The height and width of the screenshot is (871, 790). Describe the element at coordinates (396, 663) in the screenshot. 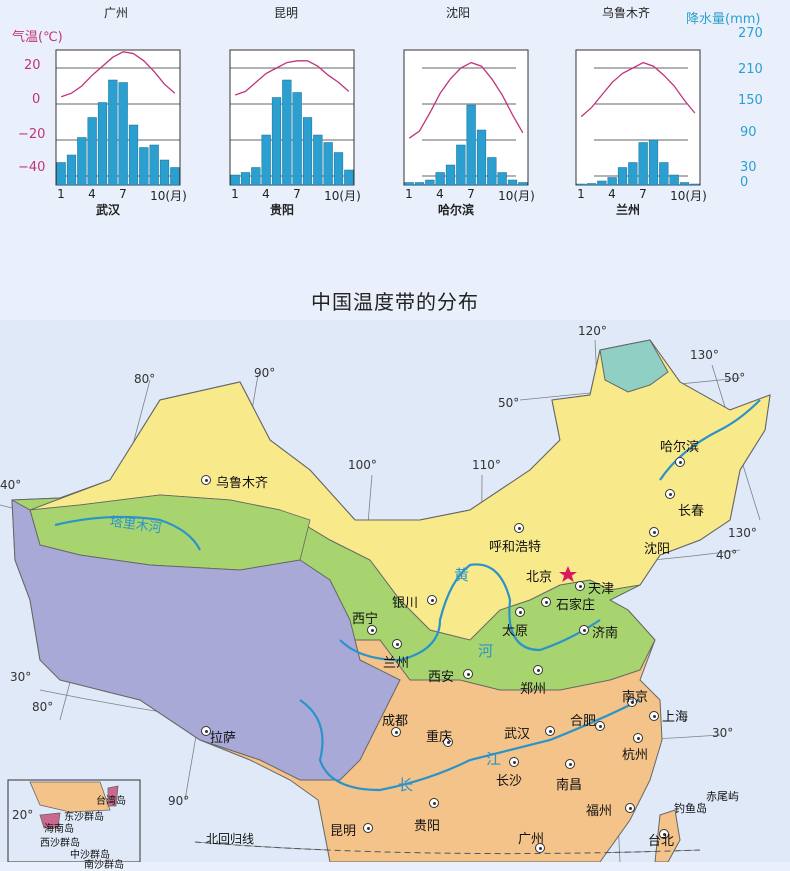

I see `city-label: 兰州` at that location.